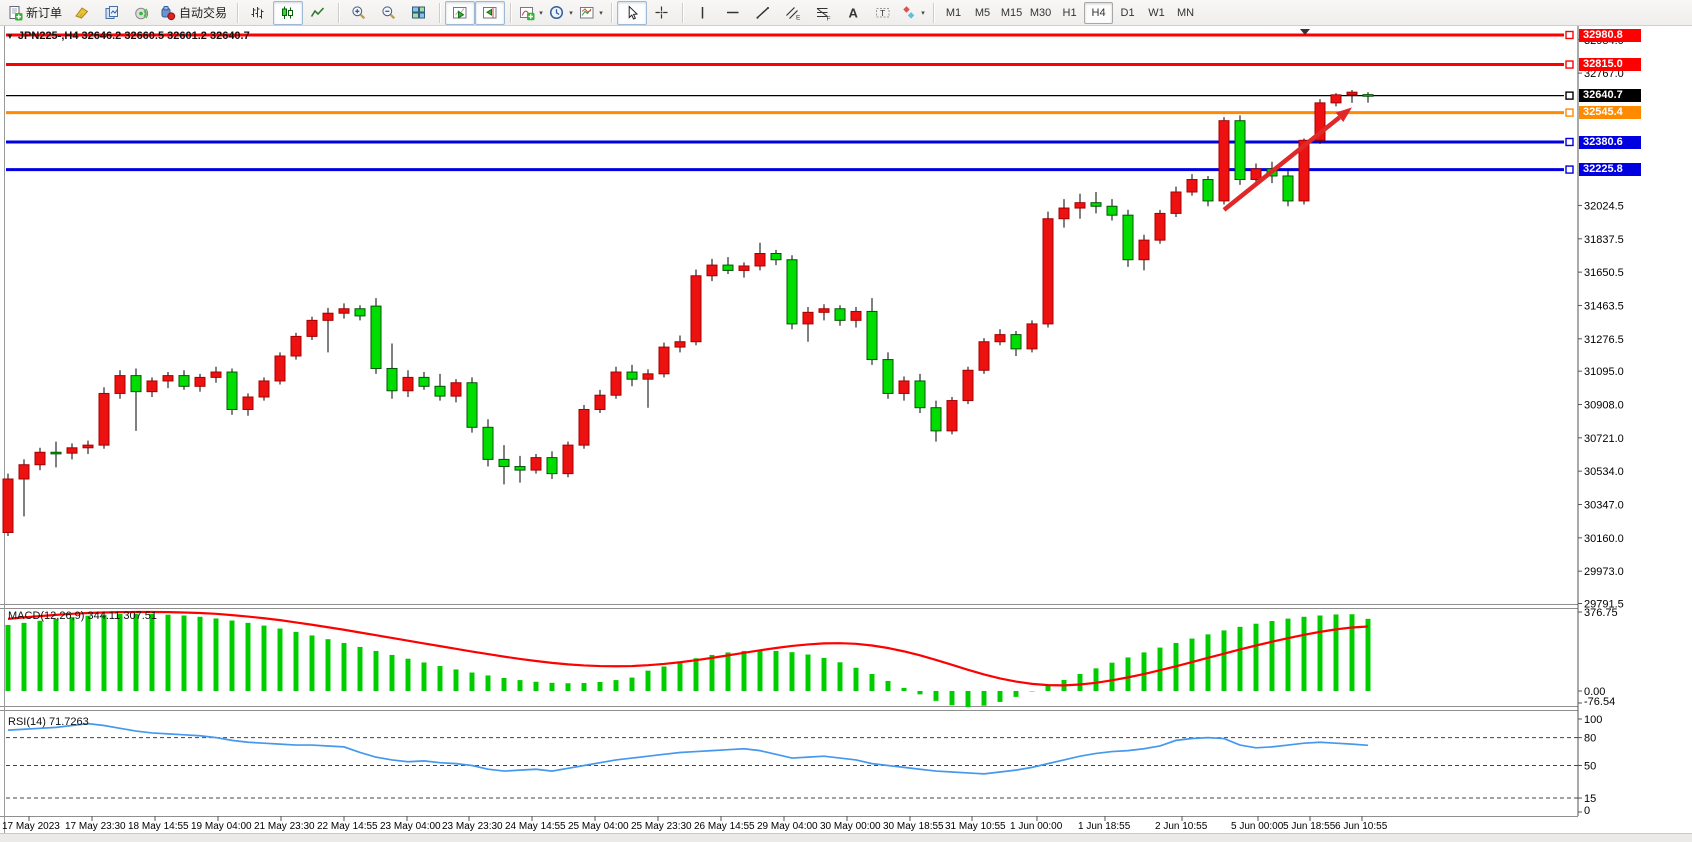 The image size is (1692, 842). What do you see at coordinates (1181, 826) in the screenshot?
I see `svg-text: 2 Jun 10:55` at bounding box center [1181, 826].